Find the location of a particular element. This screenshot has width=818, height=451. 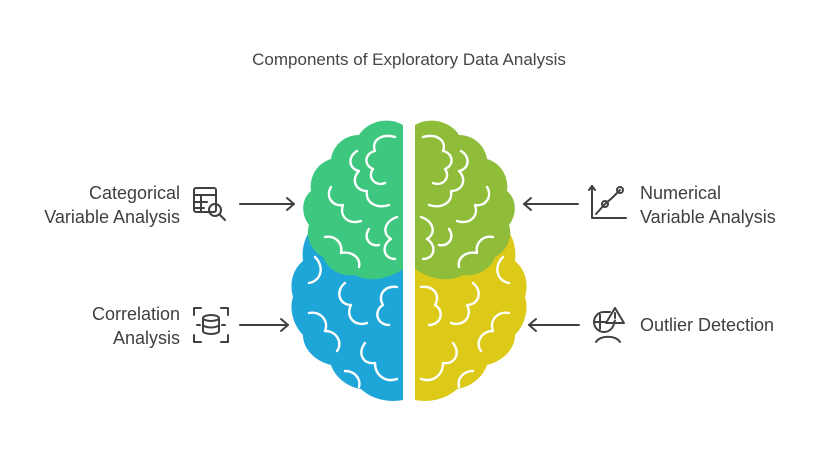

label-line: Analysis is located at coordinates (146, 338).